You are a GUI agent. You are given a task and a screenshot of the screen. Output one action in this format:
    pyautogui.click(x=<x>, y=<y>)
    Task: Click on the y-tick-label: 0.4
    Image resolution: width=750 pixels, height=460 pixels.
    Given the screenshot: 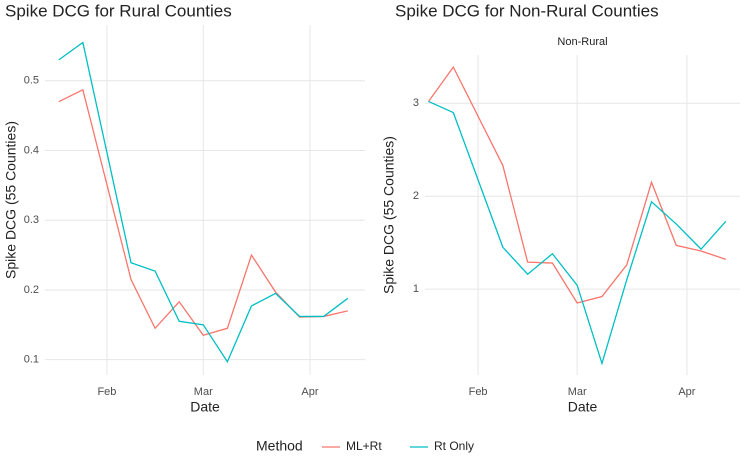 What is the action you would take?
    pyautogui.click(x=31, y=150)
    